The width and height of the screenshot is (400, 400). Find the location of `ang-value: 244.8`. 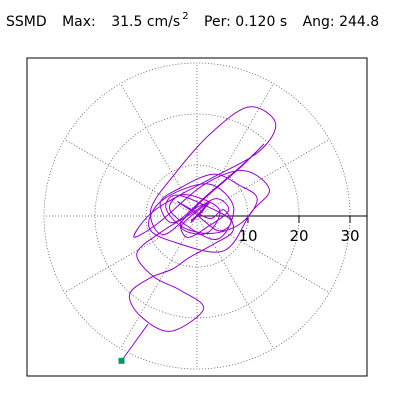

ang-value: 244.8 is located at coordinates (359, 22).